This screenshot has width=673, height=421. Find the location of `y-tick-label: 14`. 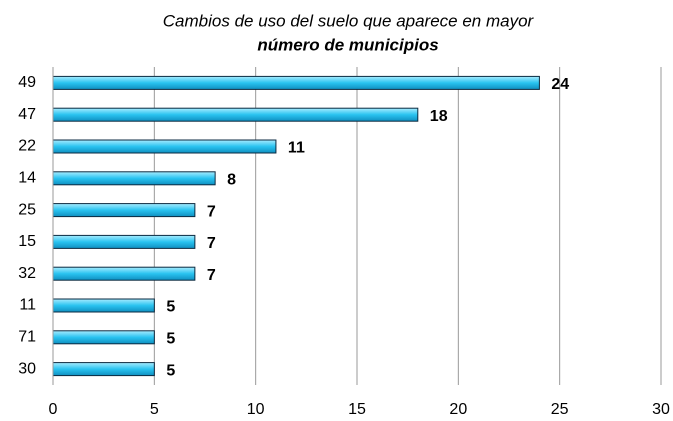

y-tick-label: 14 is located at coordinates (27, 178).